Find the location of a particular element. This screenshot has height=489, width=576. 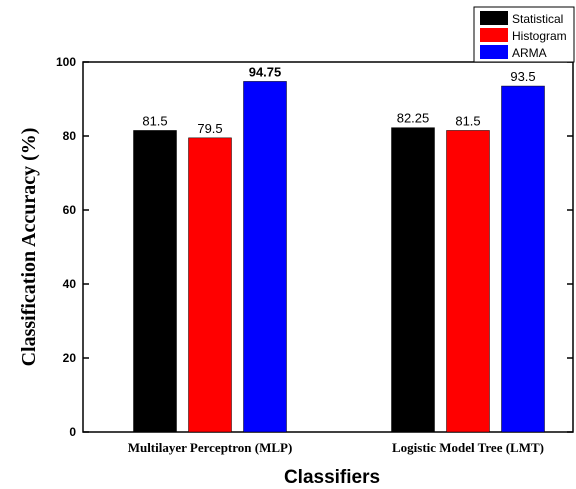

legend: Statistical Histogram ARMA is located at coordinates (524, 34).